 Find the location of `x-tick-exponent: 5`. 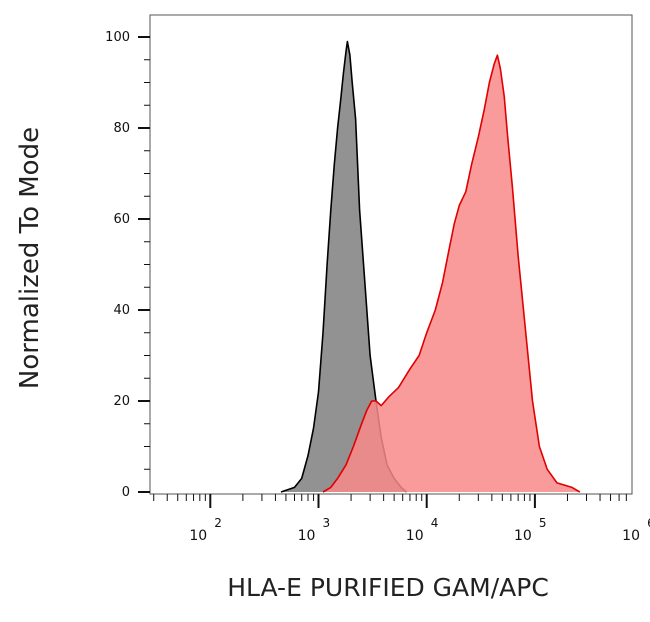

x-tick-exponent: 5 is located at coordinates (543, 523).